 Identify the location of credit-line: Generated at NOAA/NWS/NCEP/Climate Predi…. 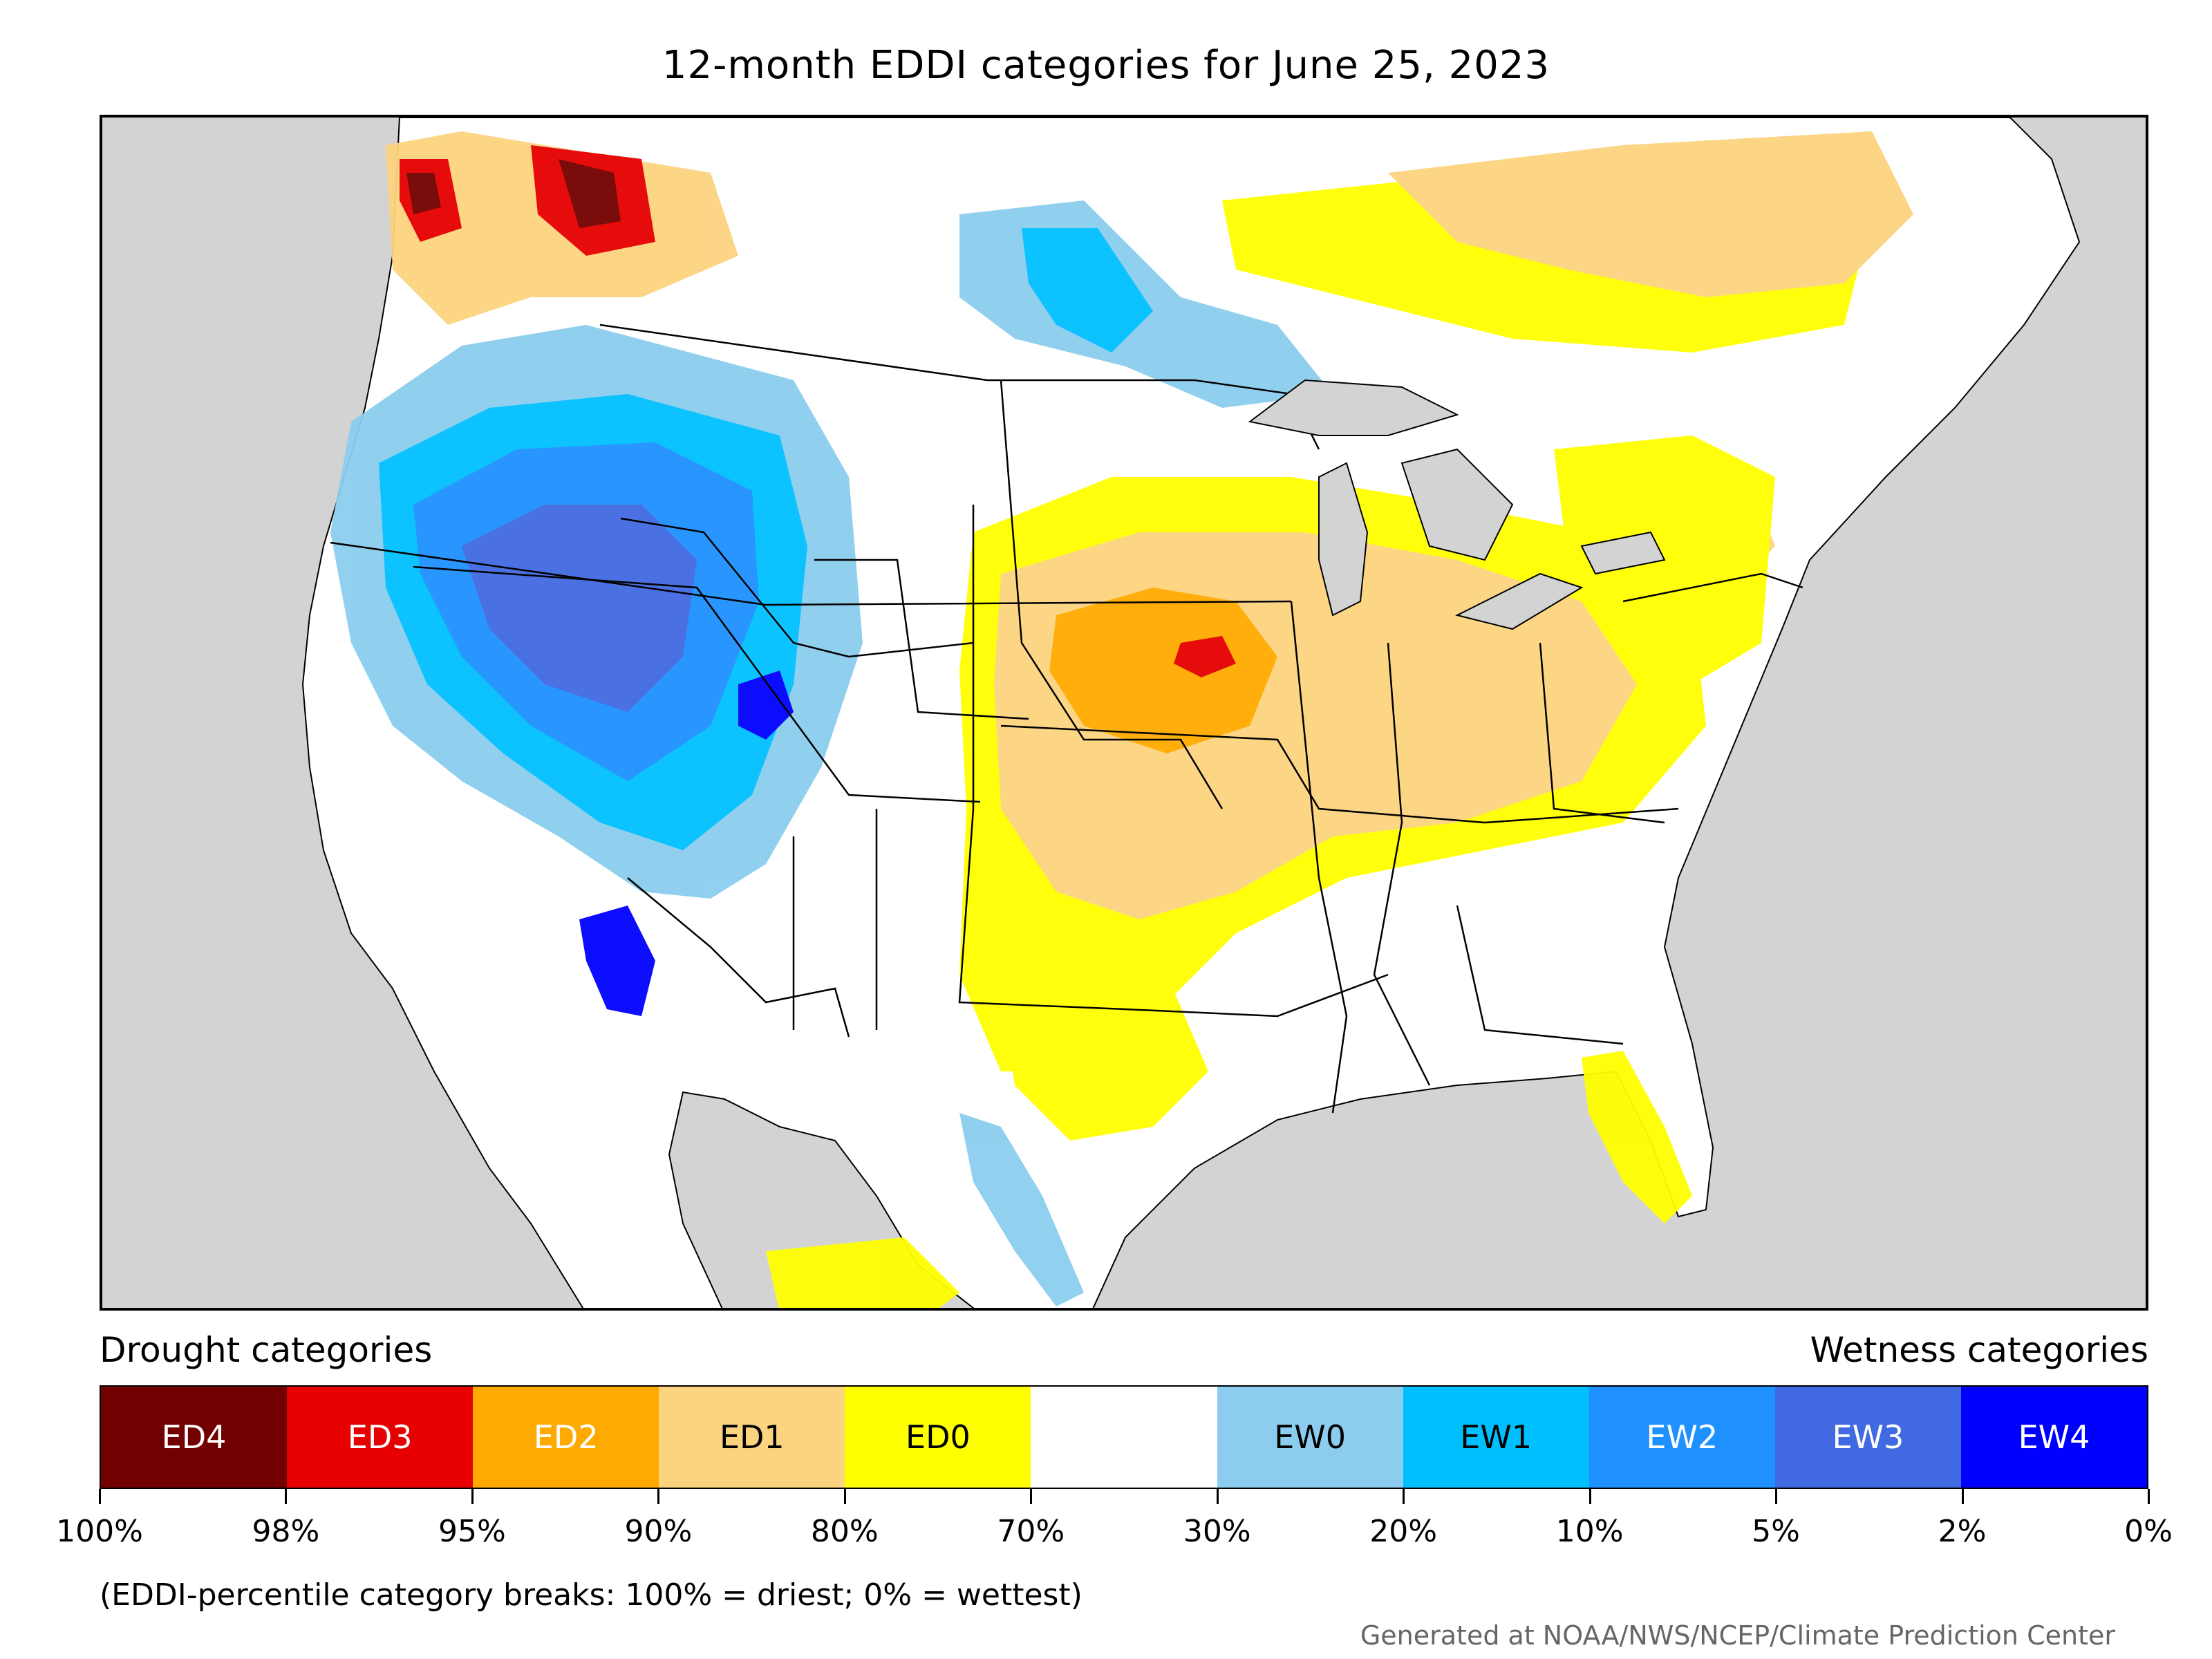
(1737, 1635).